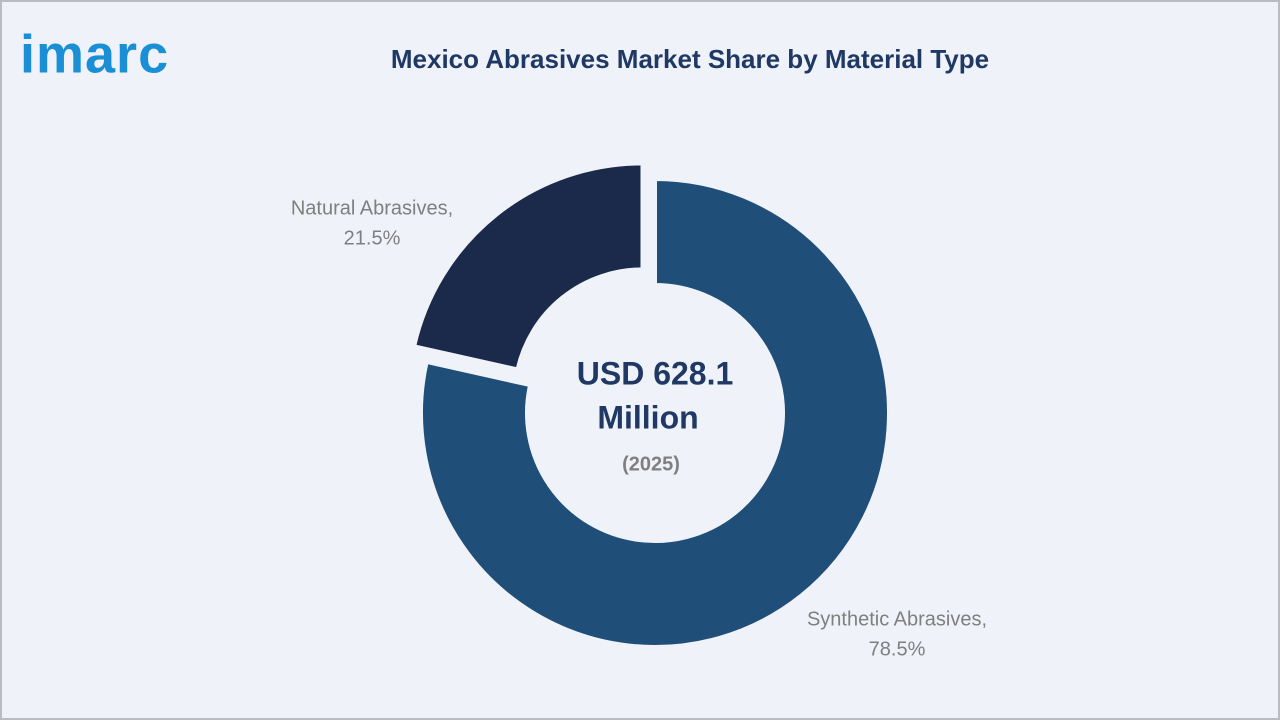 This screenshot has width=1280, height=720. Describe the element at coordinates (372, 238) in the screenshot. I see `slice-value-label: 21.5%` at that location.